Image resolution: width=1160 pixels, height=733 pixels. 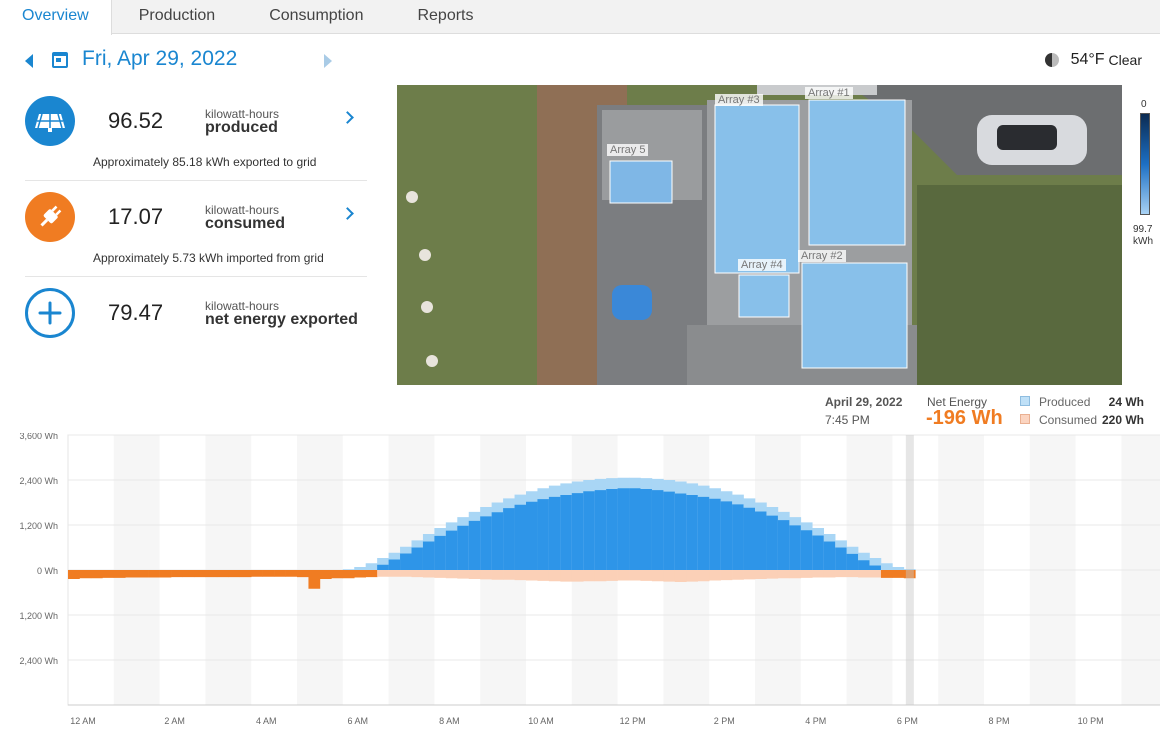 I want to click on previous-day-icon, so click(x=29, y=61).